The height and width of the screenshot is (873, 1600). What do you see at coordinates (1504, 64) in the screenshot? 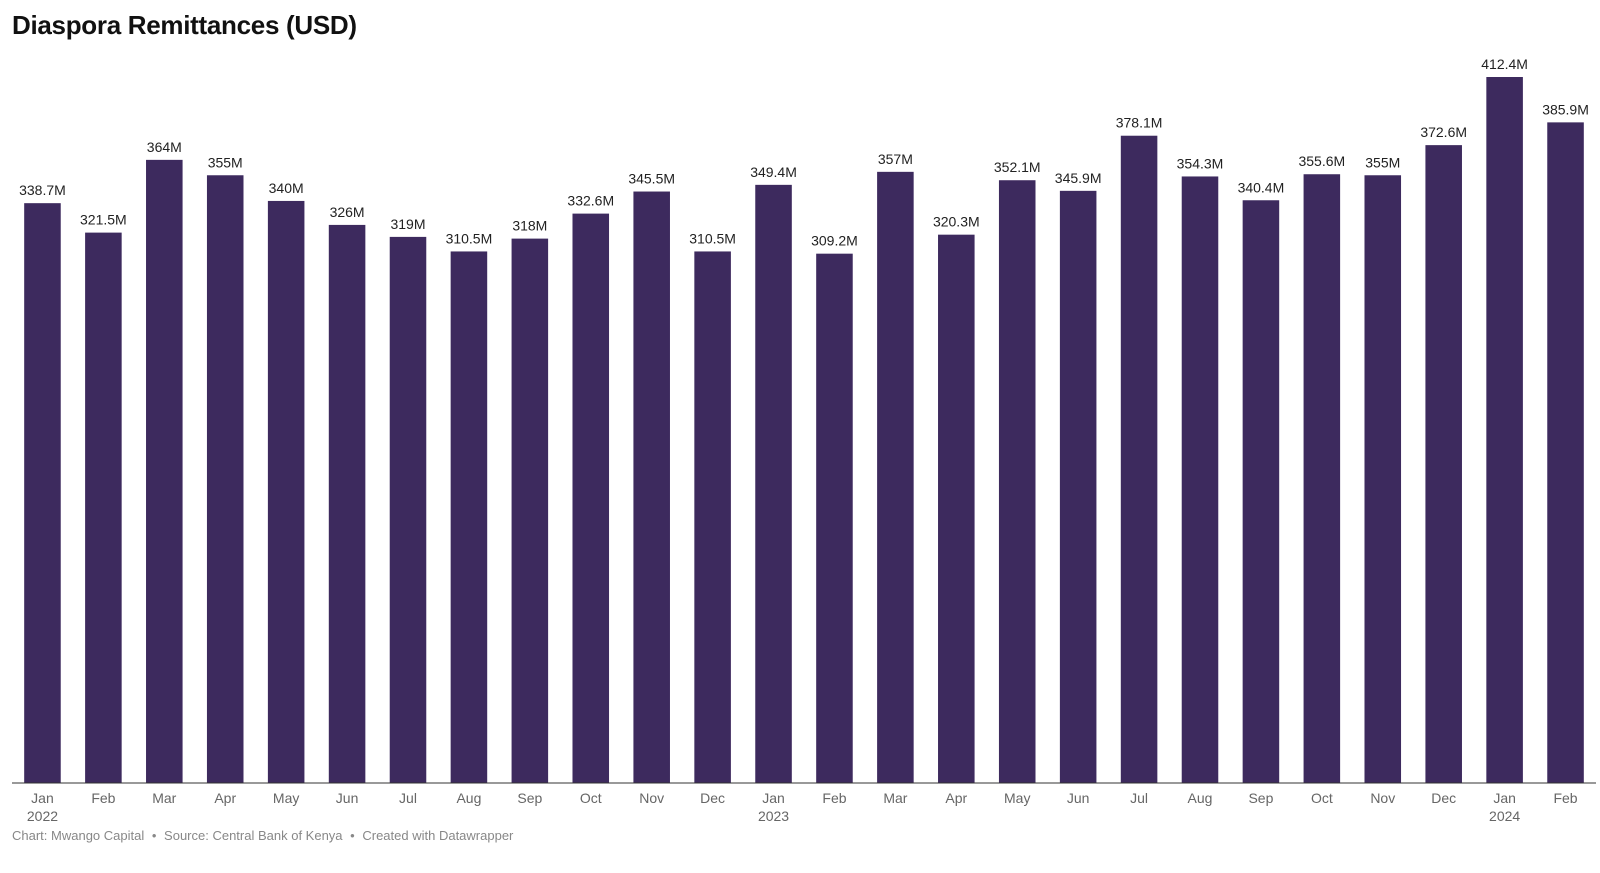
I see `bar-value-label: 412.4M` at bounding box center [1504, 64].